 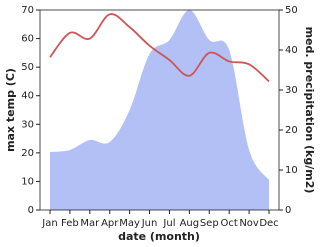 I want to click on y2-tick-label: 50, so click(x=291, y=10).